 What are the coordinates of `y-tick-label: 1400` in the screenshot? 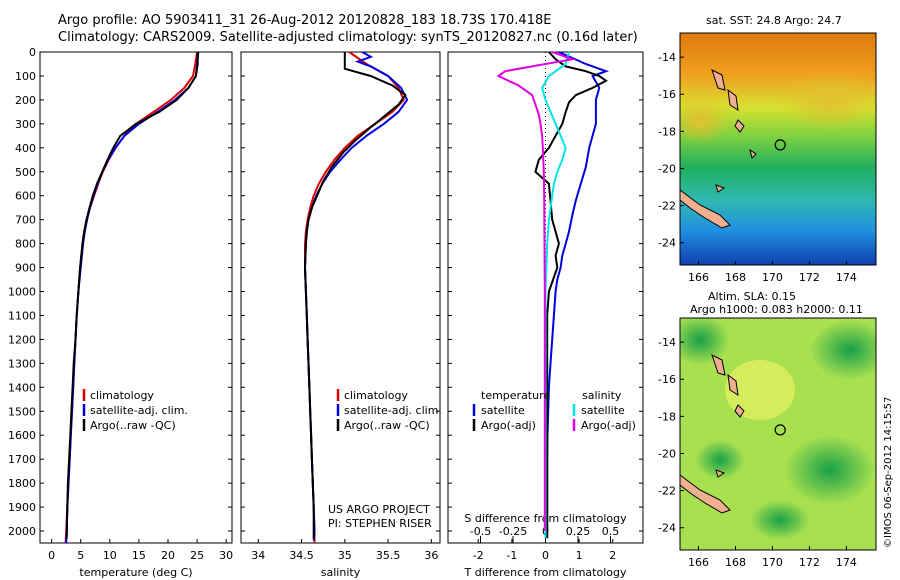 It's located at (22, 387).